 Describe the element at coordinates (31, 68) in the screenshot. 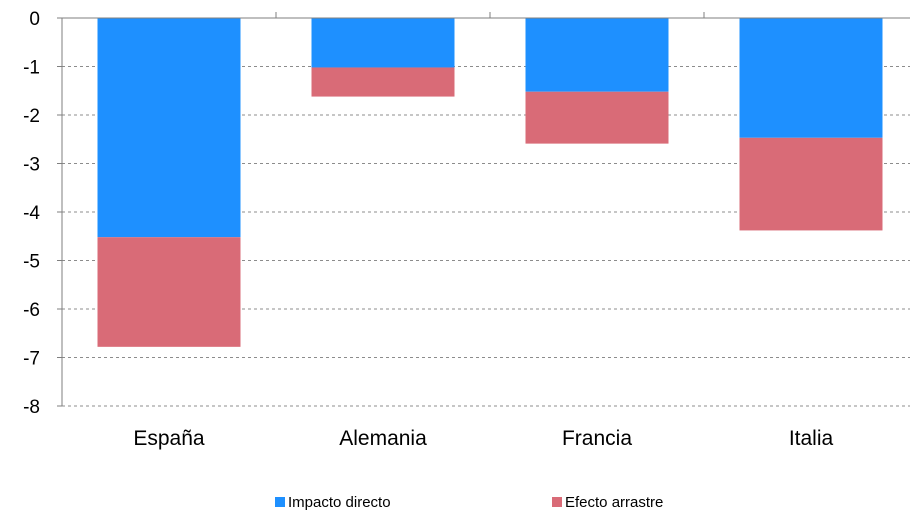

I see `y-tick-label: -1` at that location.